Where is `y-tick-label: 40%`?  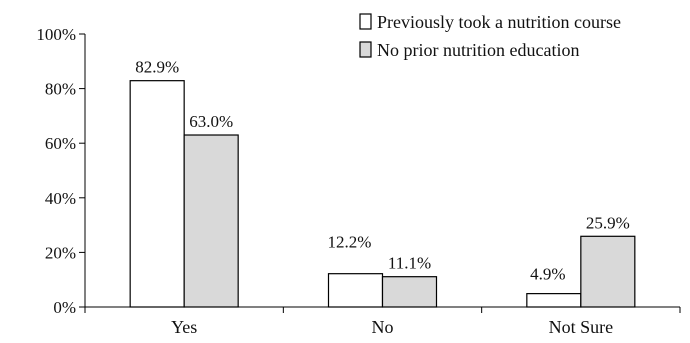
y-tick-label: 40% is located at coordinates (60, 198).